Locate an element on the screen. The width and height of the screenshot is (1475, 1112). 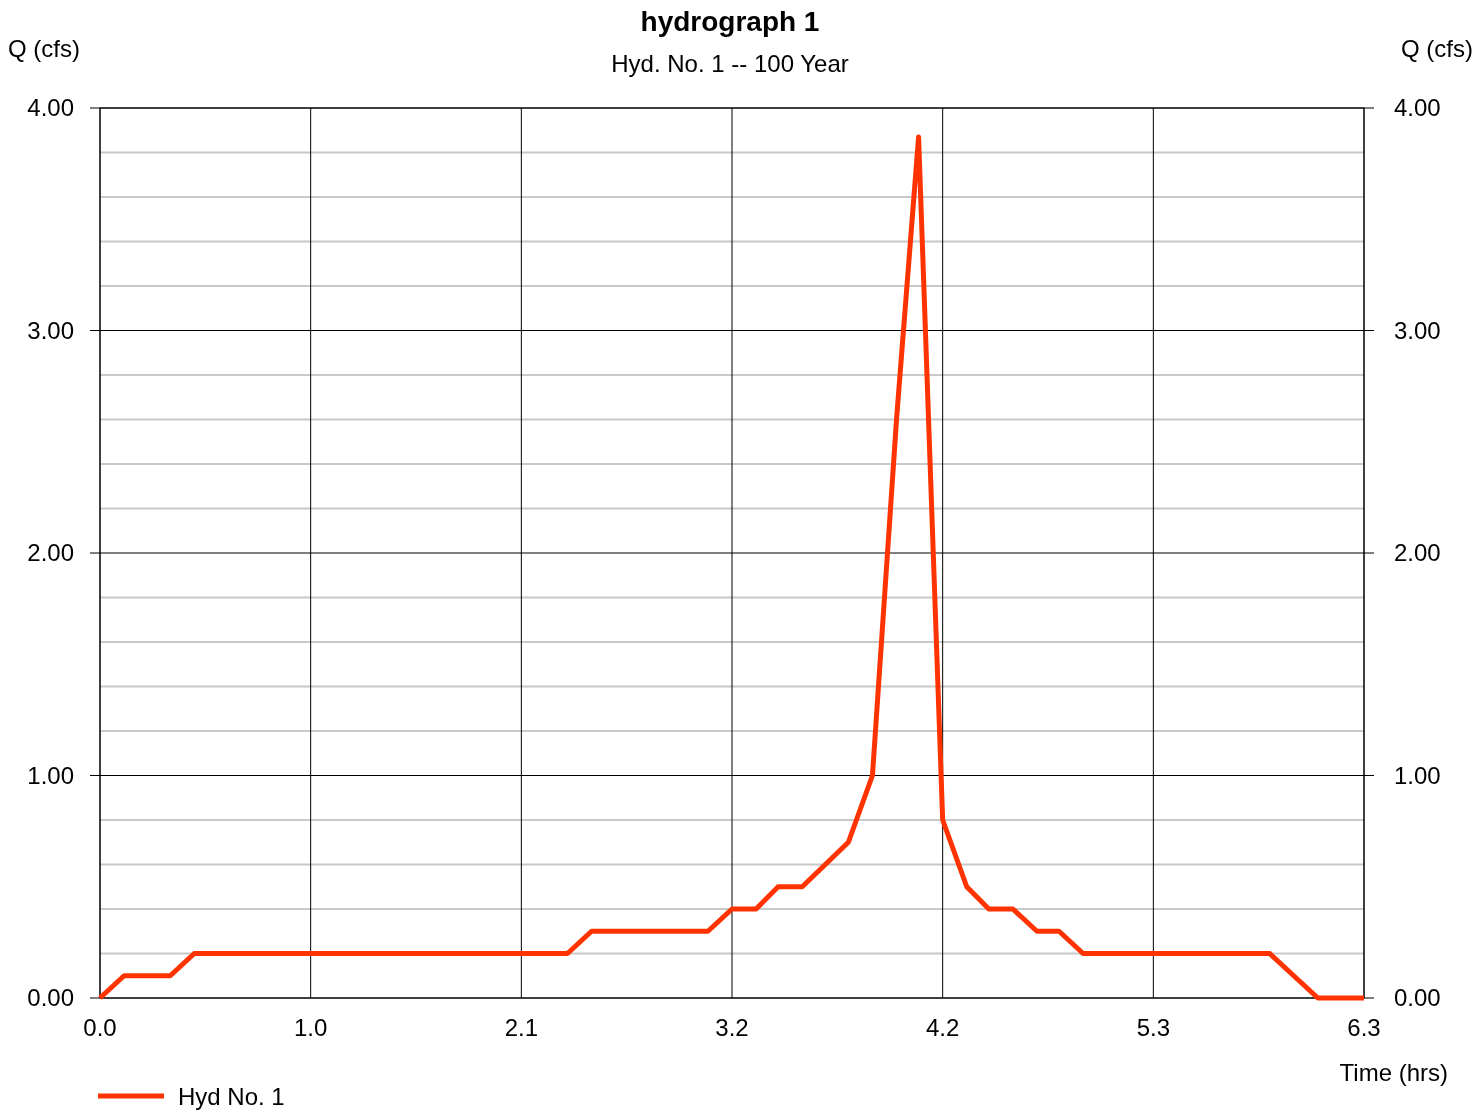
legend-label: Hyd No. 1 is located at coordinates (231, 1096).